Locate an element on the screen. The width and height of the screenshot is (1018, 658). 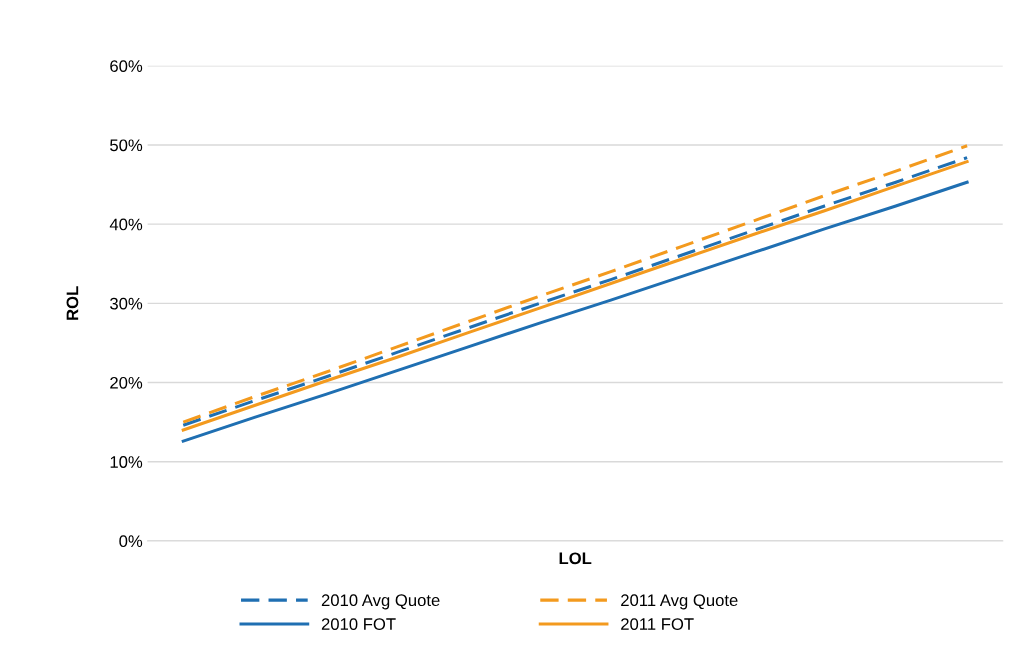
y-tick-label: 30% is located at coordinates (126, 303).